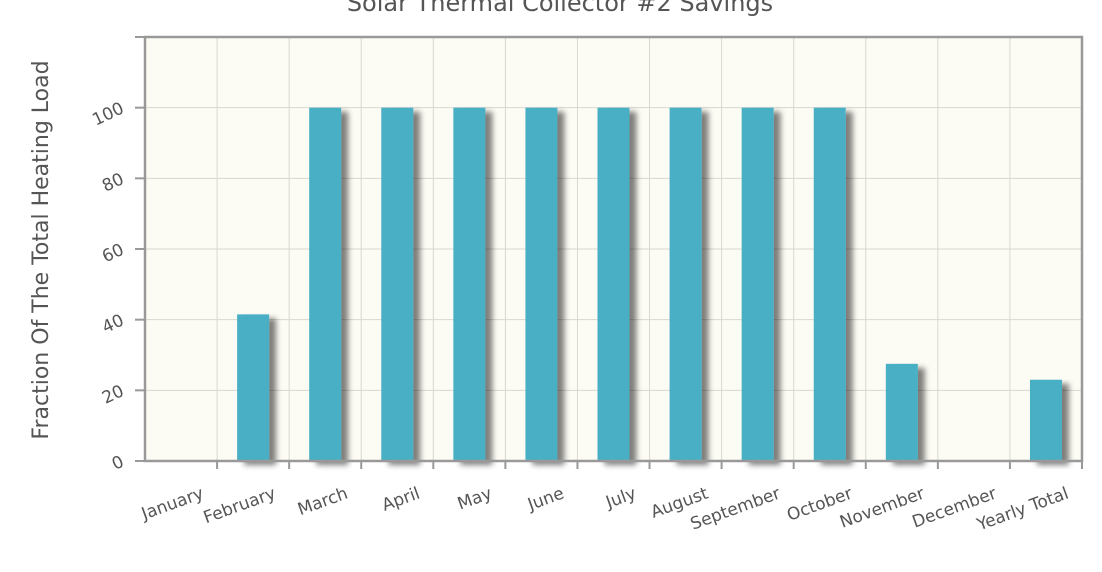  I want to click on y-tick-label: 40, so click(113, 324).